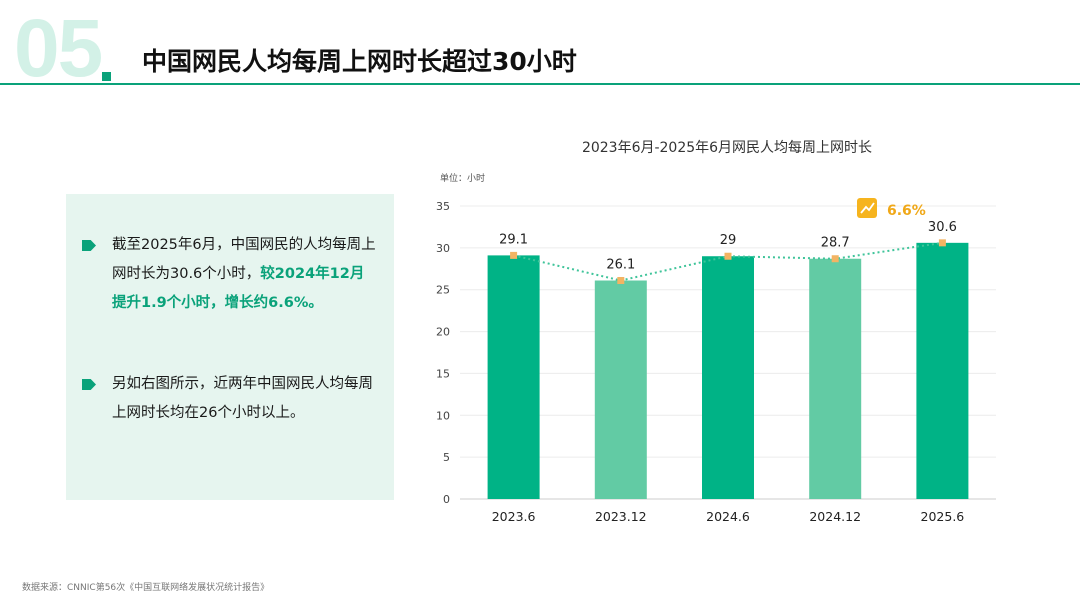  I want to click on chart-title: 2023年6月-2025年6月网民人均每周上网时长, so click(727, 148).